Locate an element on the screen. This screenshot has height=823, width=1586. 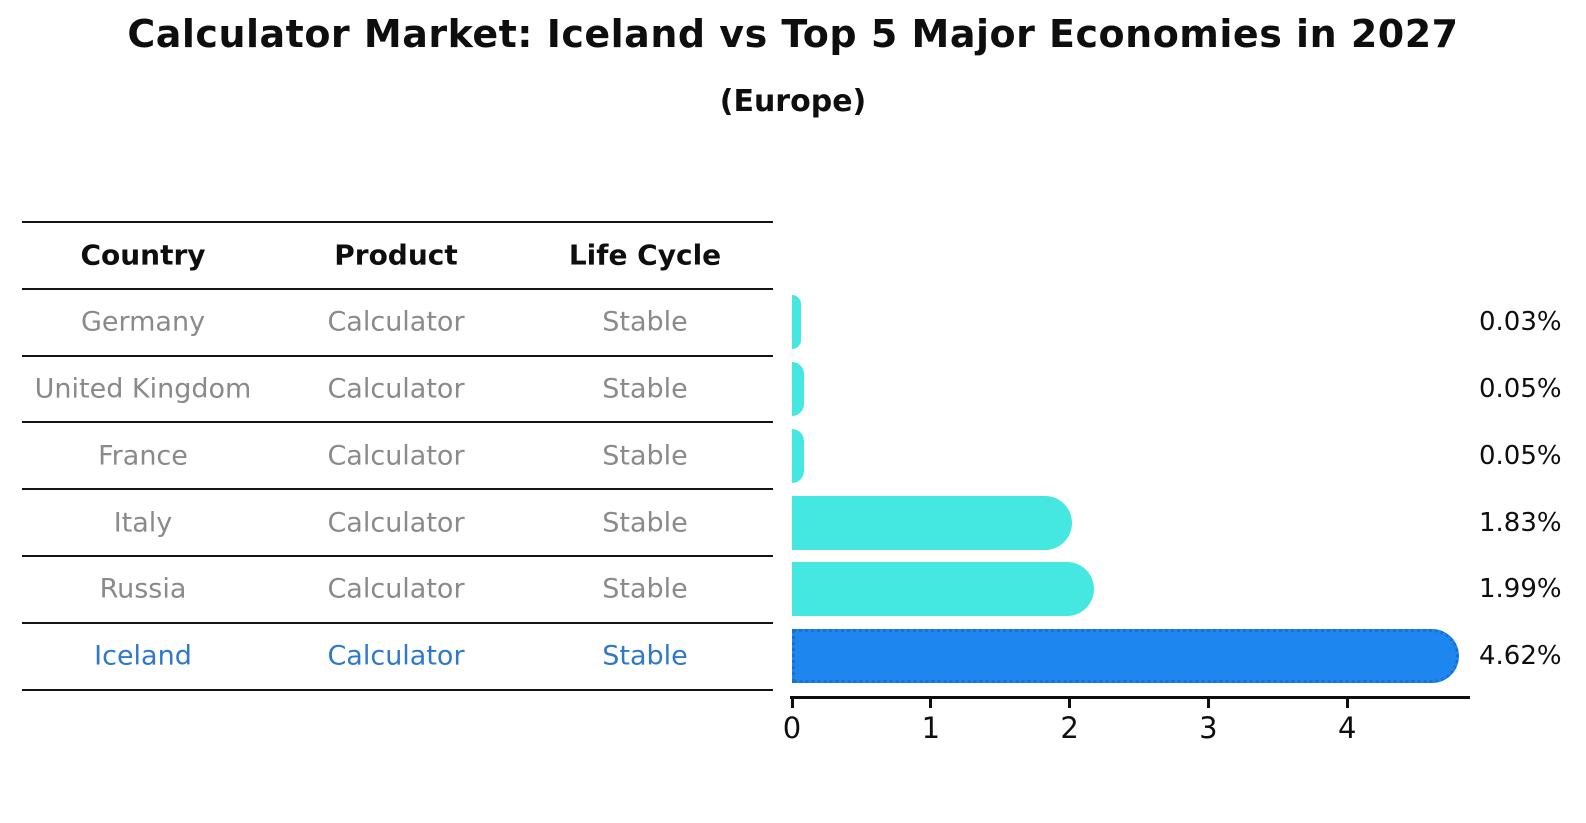
x-axis-tick-label: 2 is located at coordinates (1069, 728).